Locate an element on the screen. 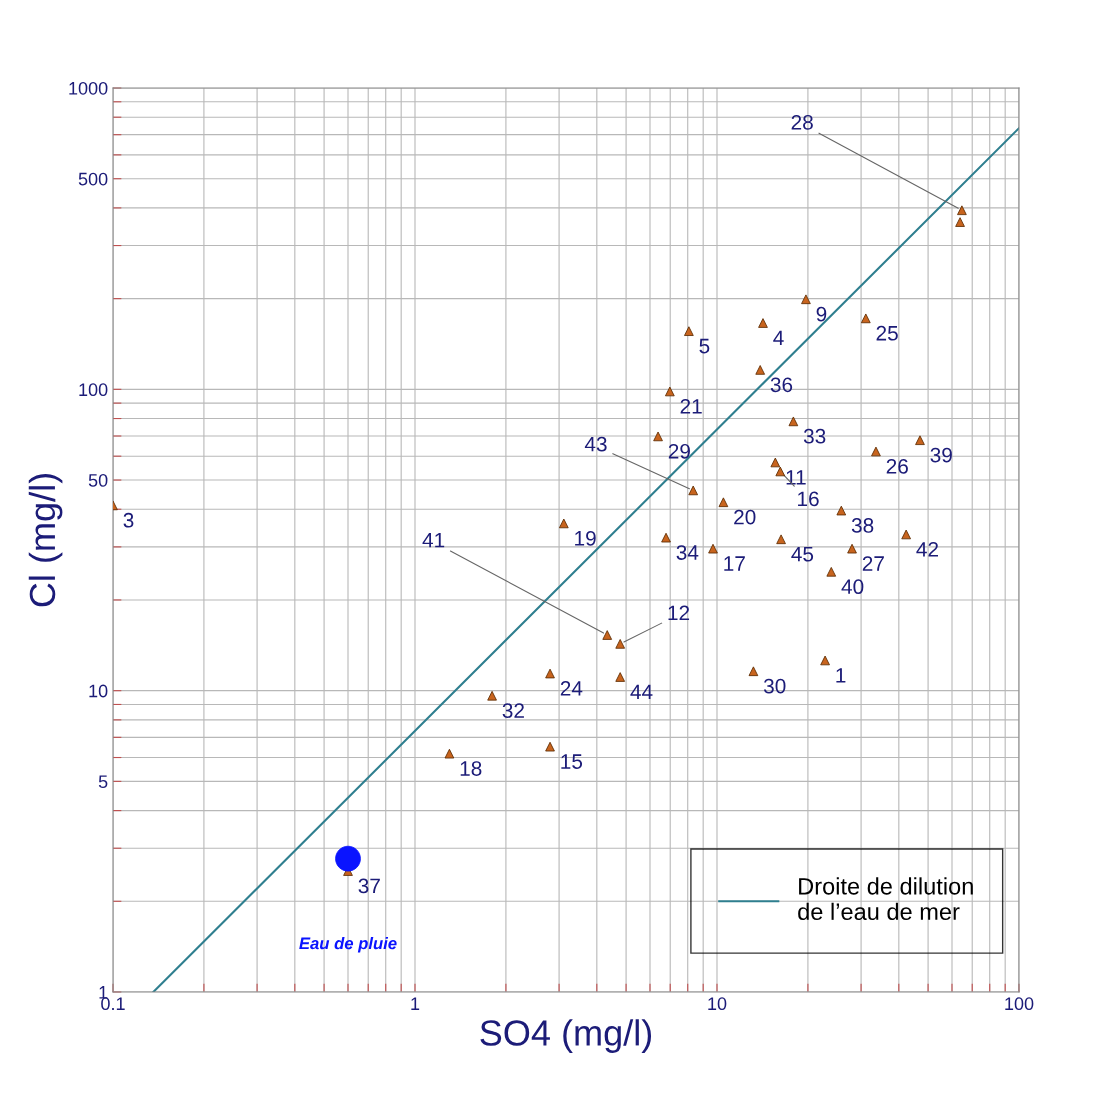  x-tick-label: 100 is located at coordinates (1019, 1004).